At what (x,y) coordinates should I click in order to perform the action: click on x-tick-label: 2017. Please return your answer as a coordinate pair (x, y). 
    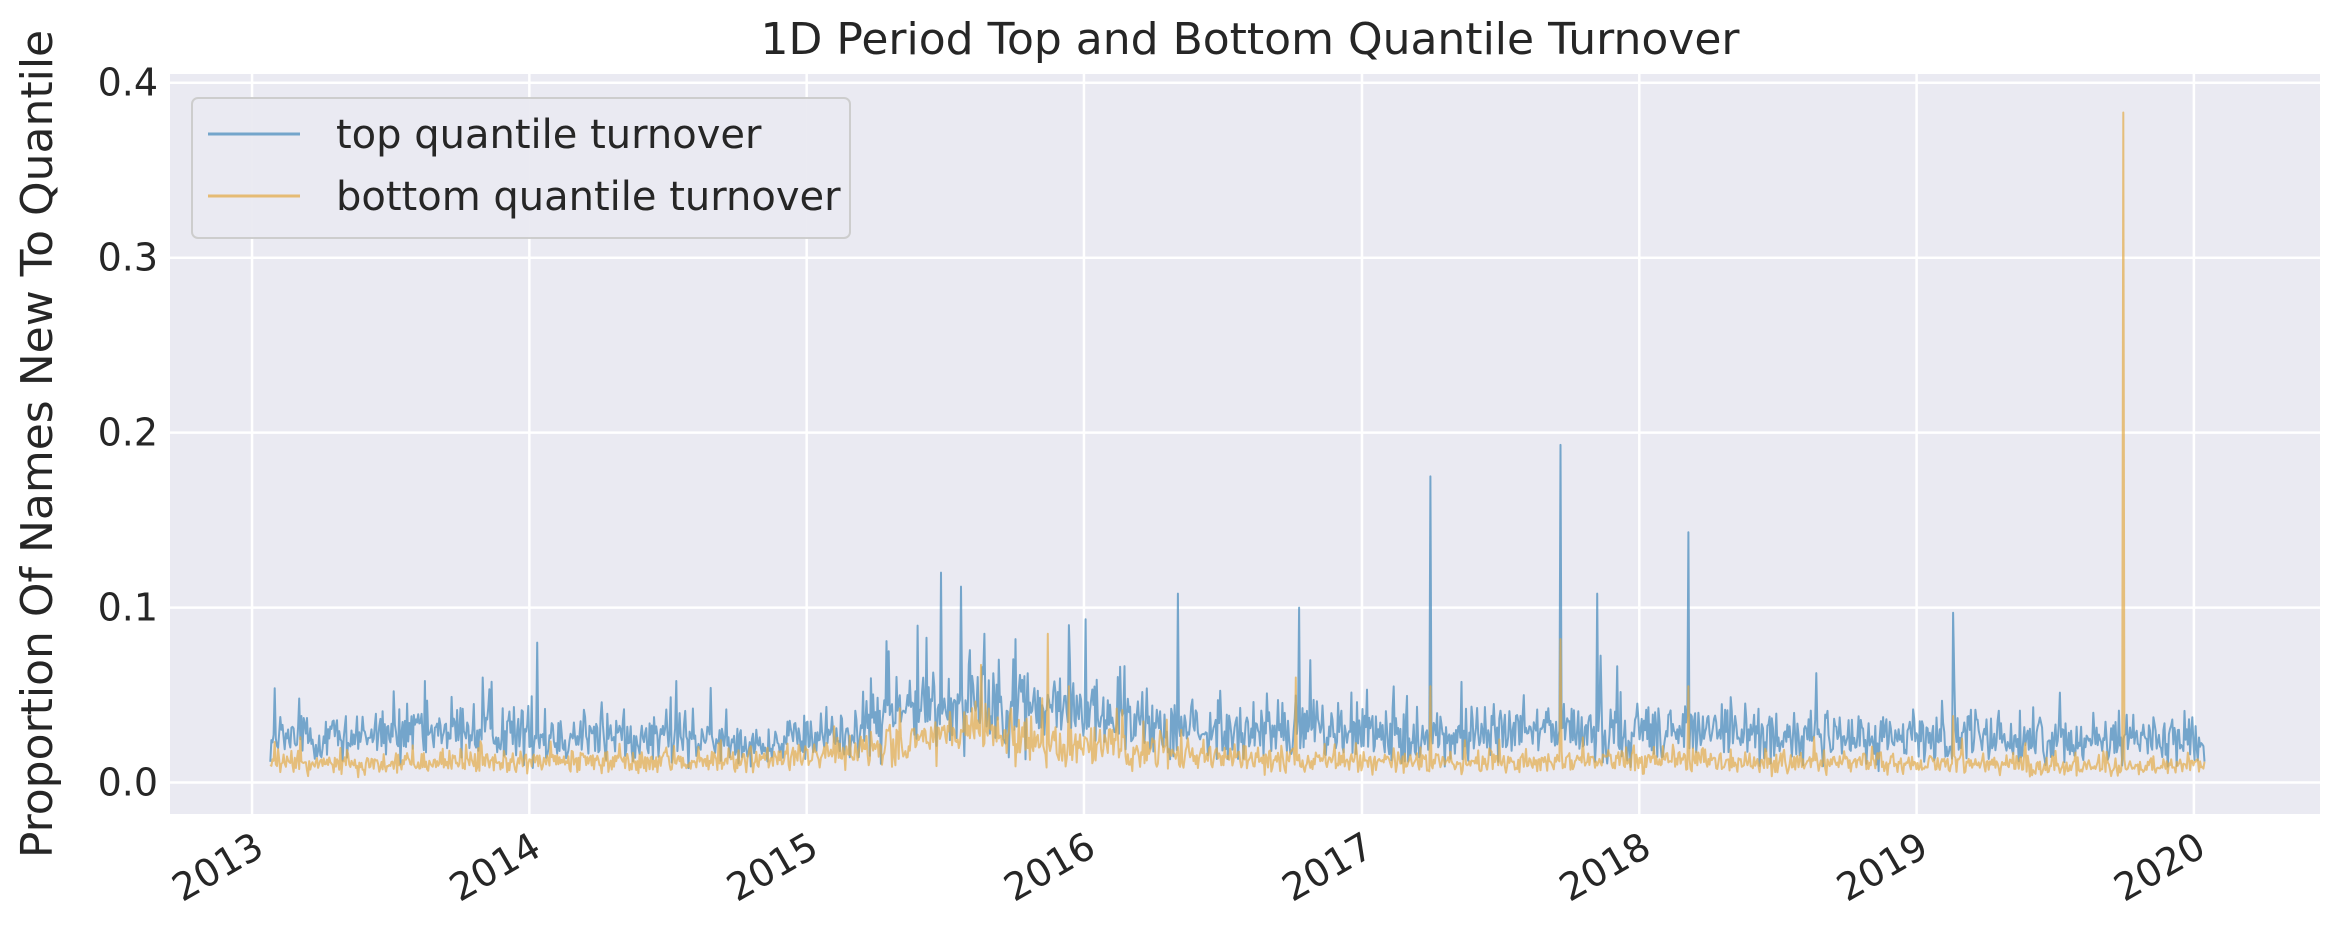
    Looking at the image, I should click on (1328, 867).